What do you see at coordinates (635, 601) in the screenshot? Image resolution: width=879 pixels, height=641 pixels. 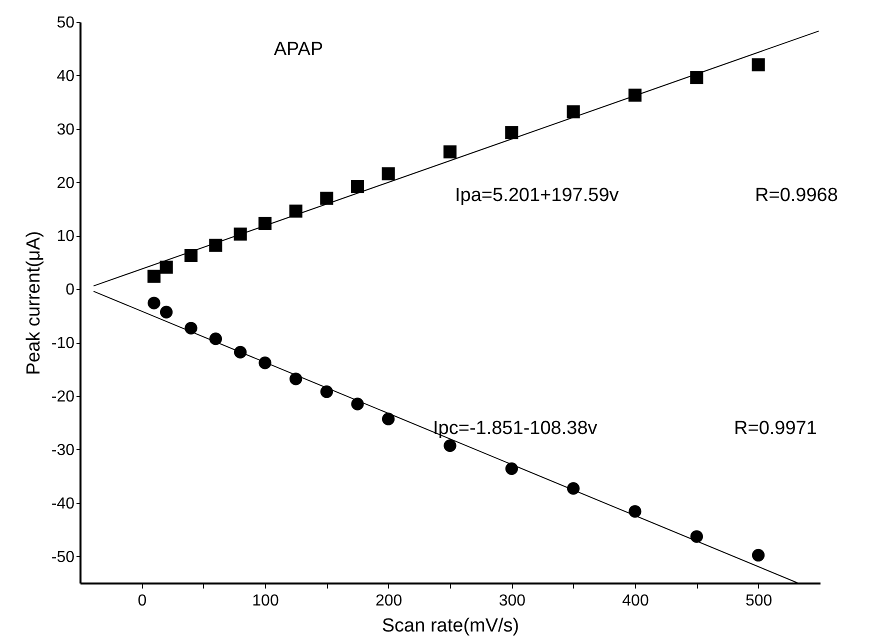 I see `x-tick-label: 400` at bounding box center [635, 601].